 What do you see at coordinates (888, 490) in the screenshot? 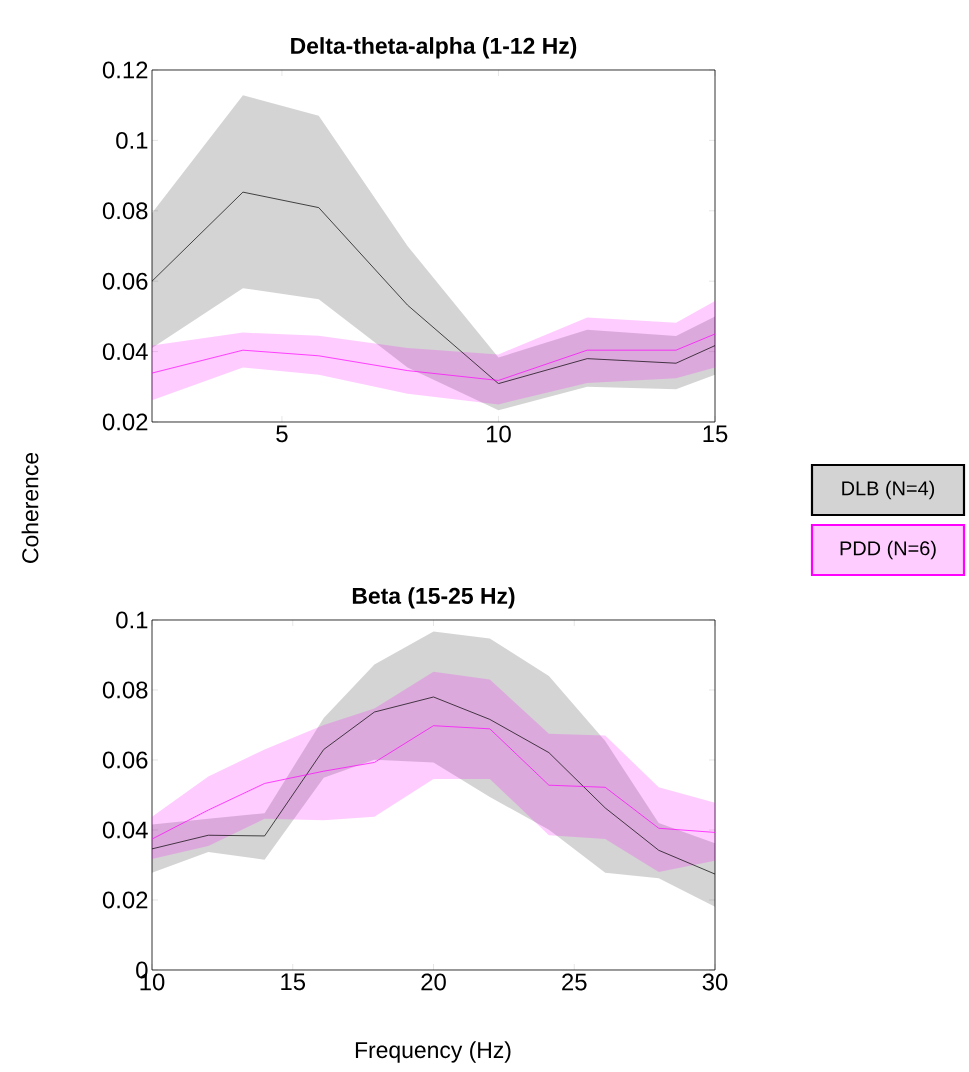
I see `text: DLB (N=4)` at bounding box center [888, 490].